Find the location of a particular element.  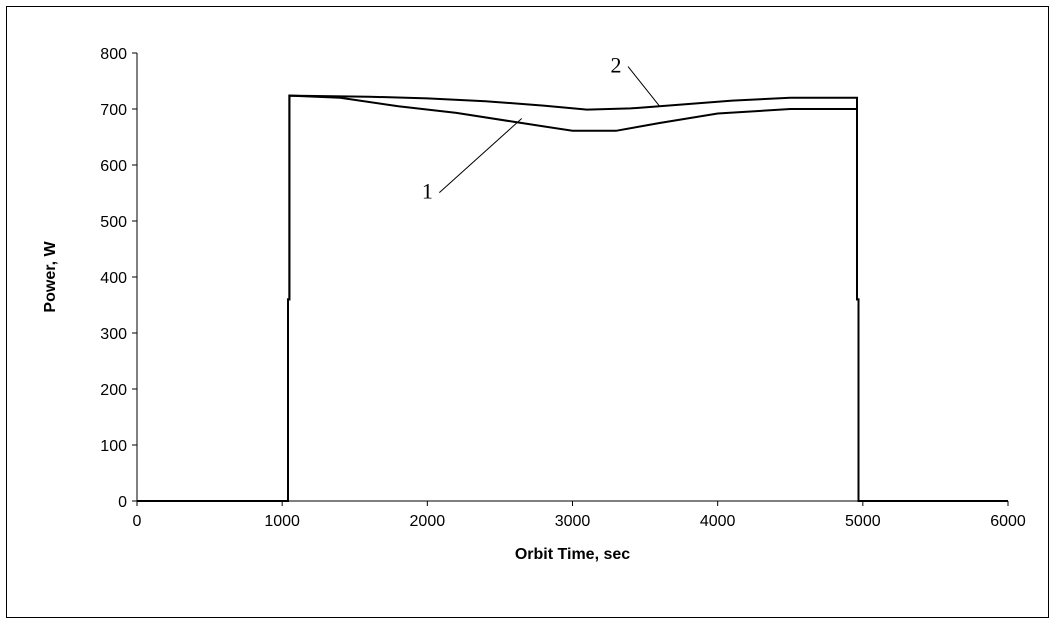

x-tick-label: 5000 is located at coordinates (863, 521).